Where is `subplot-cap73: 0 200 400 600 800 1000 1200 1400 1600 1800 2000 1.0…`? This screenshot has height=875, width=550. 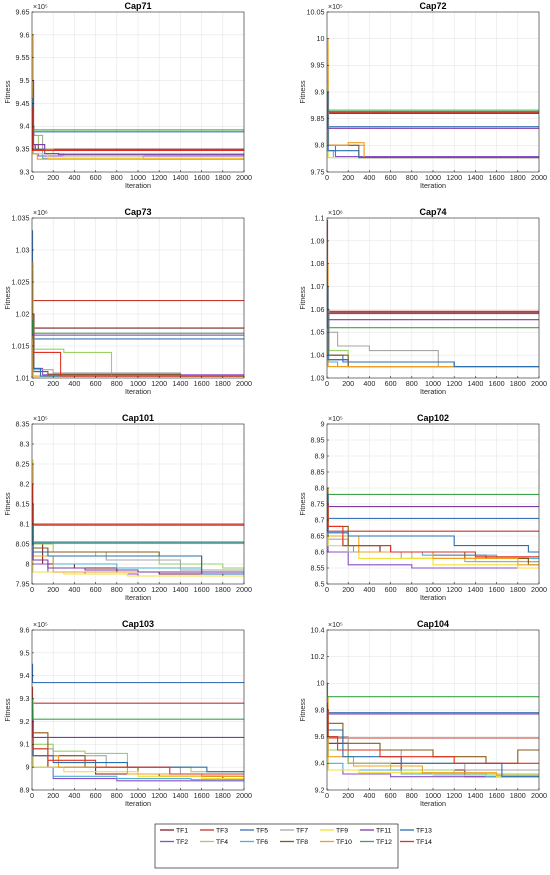 subplot-cap73: 0 200 400 600 800 1000 1200 1400 1600 1800 2000 1.0… is located at coordinates (127, 301).